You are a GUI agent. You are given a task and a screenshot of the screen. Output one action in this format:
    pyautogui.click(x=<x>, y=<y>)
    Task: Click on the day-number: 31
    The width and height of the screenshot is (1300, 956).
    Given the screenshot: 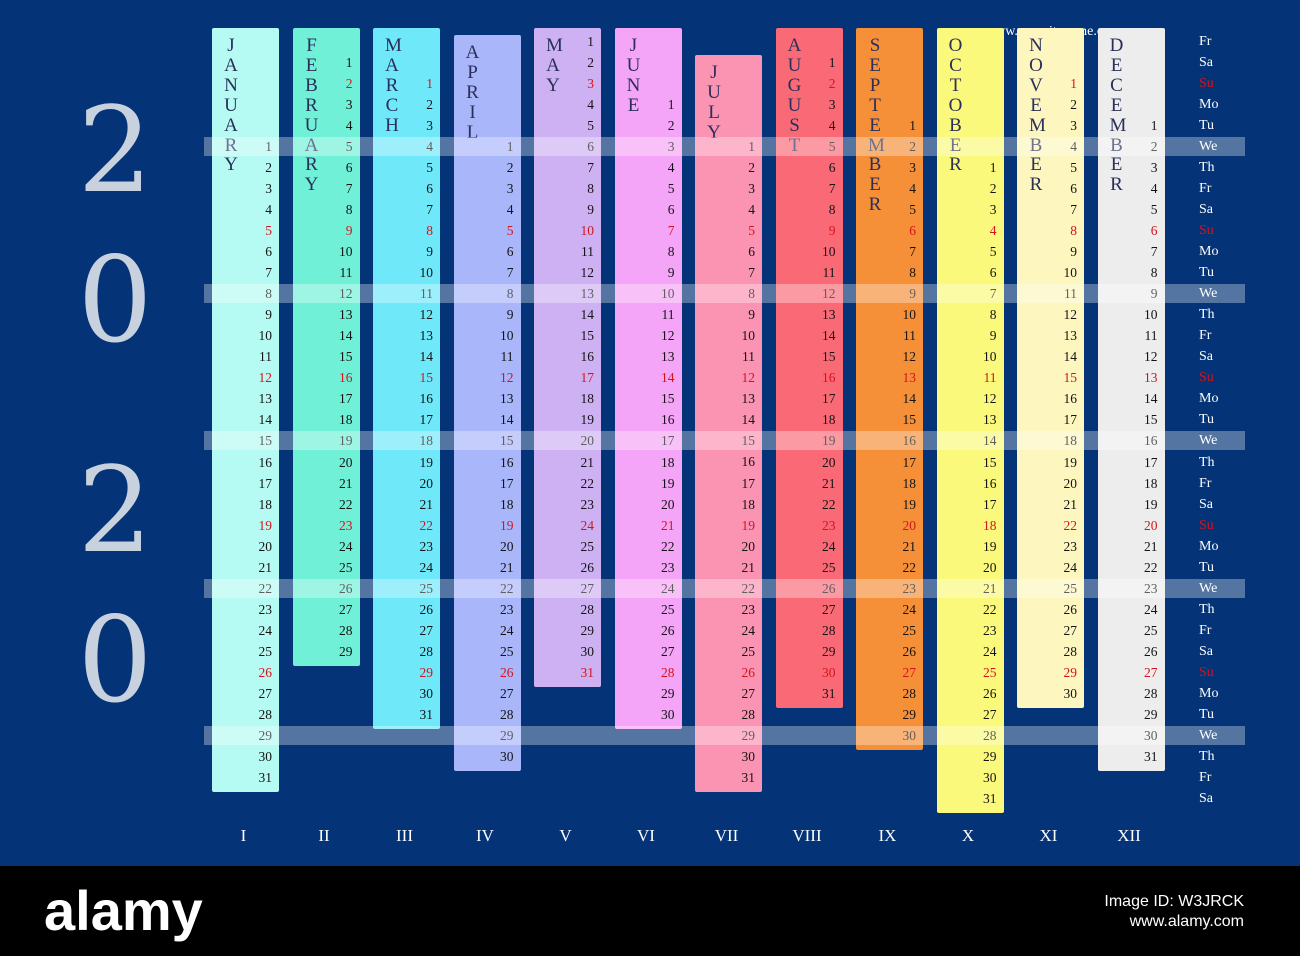 What is the action you would take?
    pyautogui.click(x=265, y=778)
    